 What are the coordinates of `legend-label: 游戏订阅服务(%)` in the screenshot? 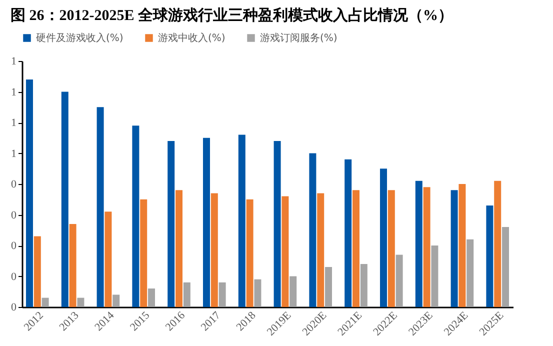 It's located at (299, 38).